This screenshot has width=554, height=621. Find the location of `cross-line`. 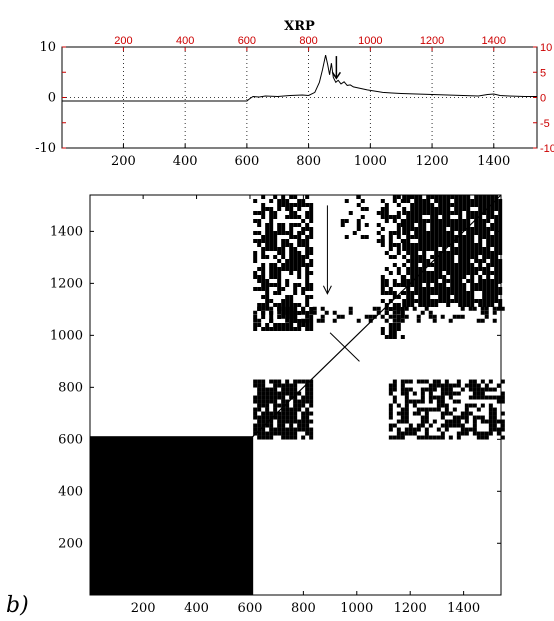

cross-line is located at coordinates (344, 347).